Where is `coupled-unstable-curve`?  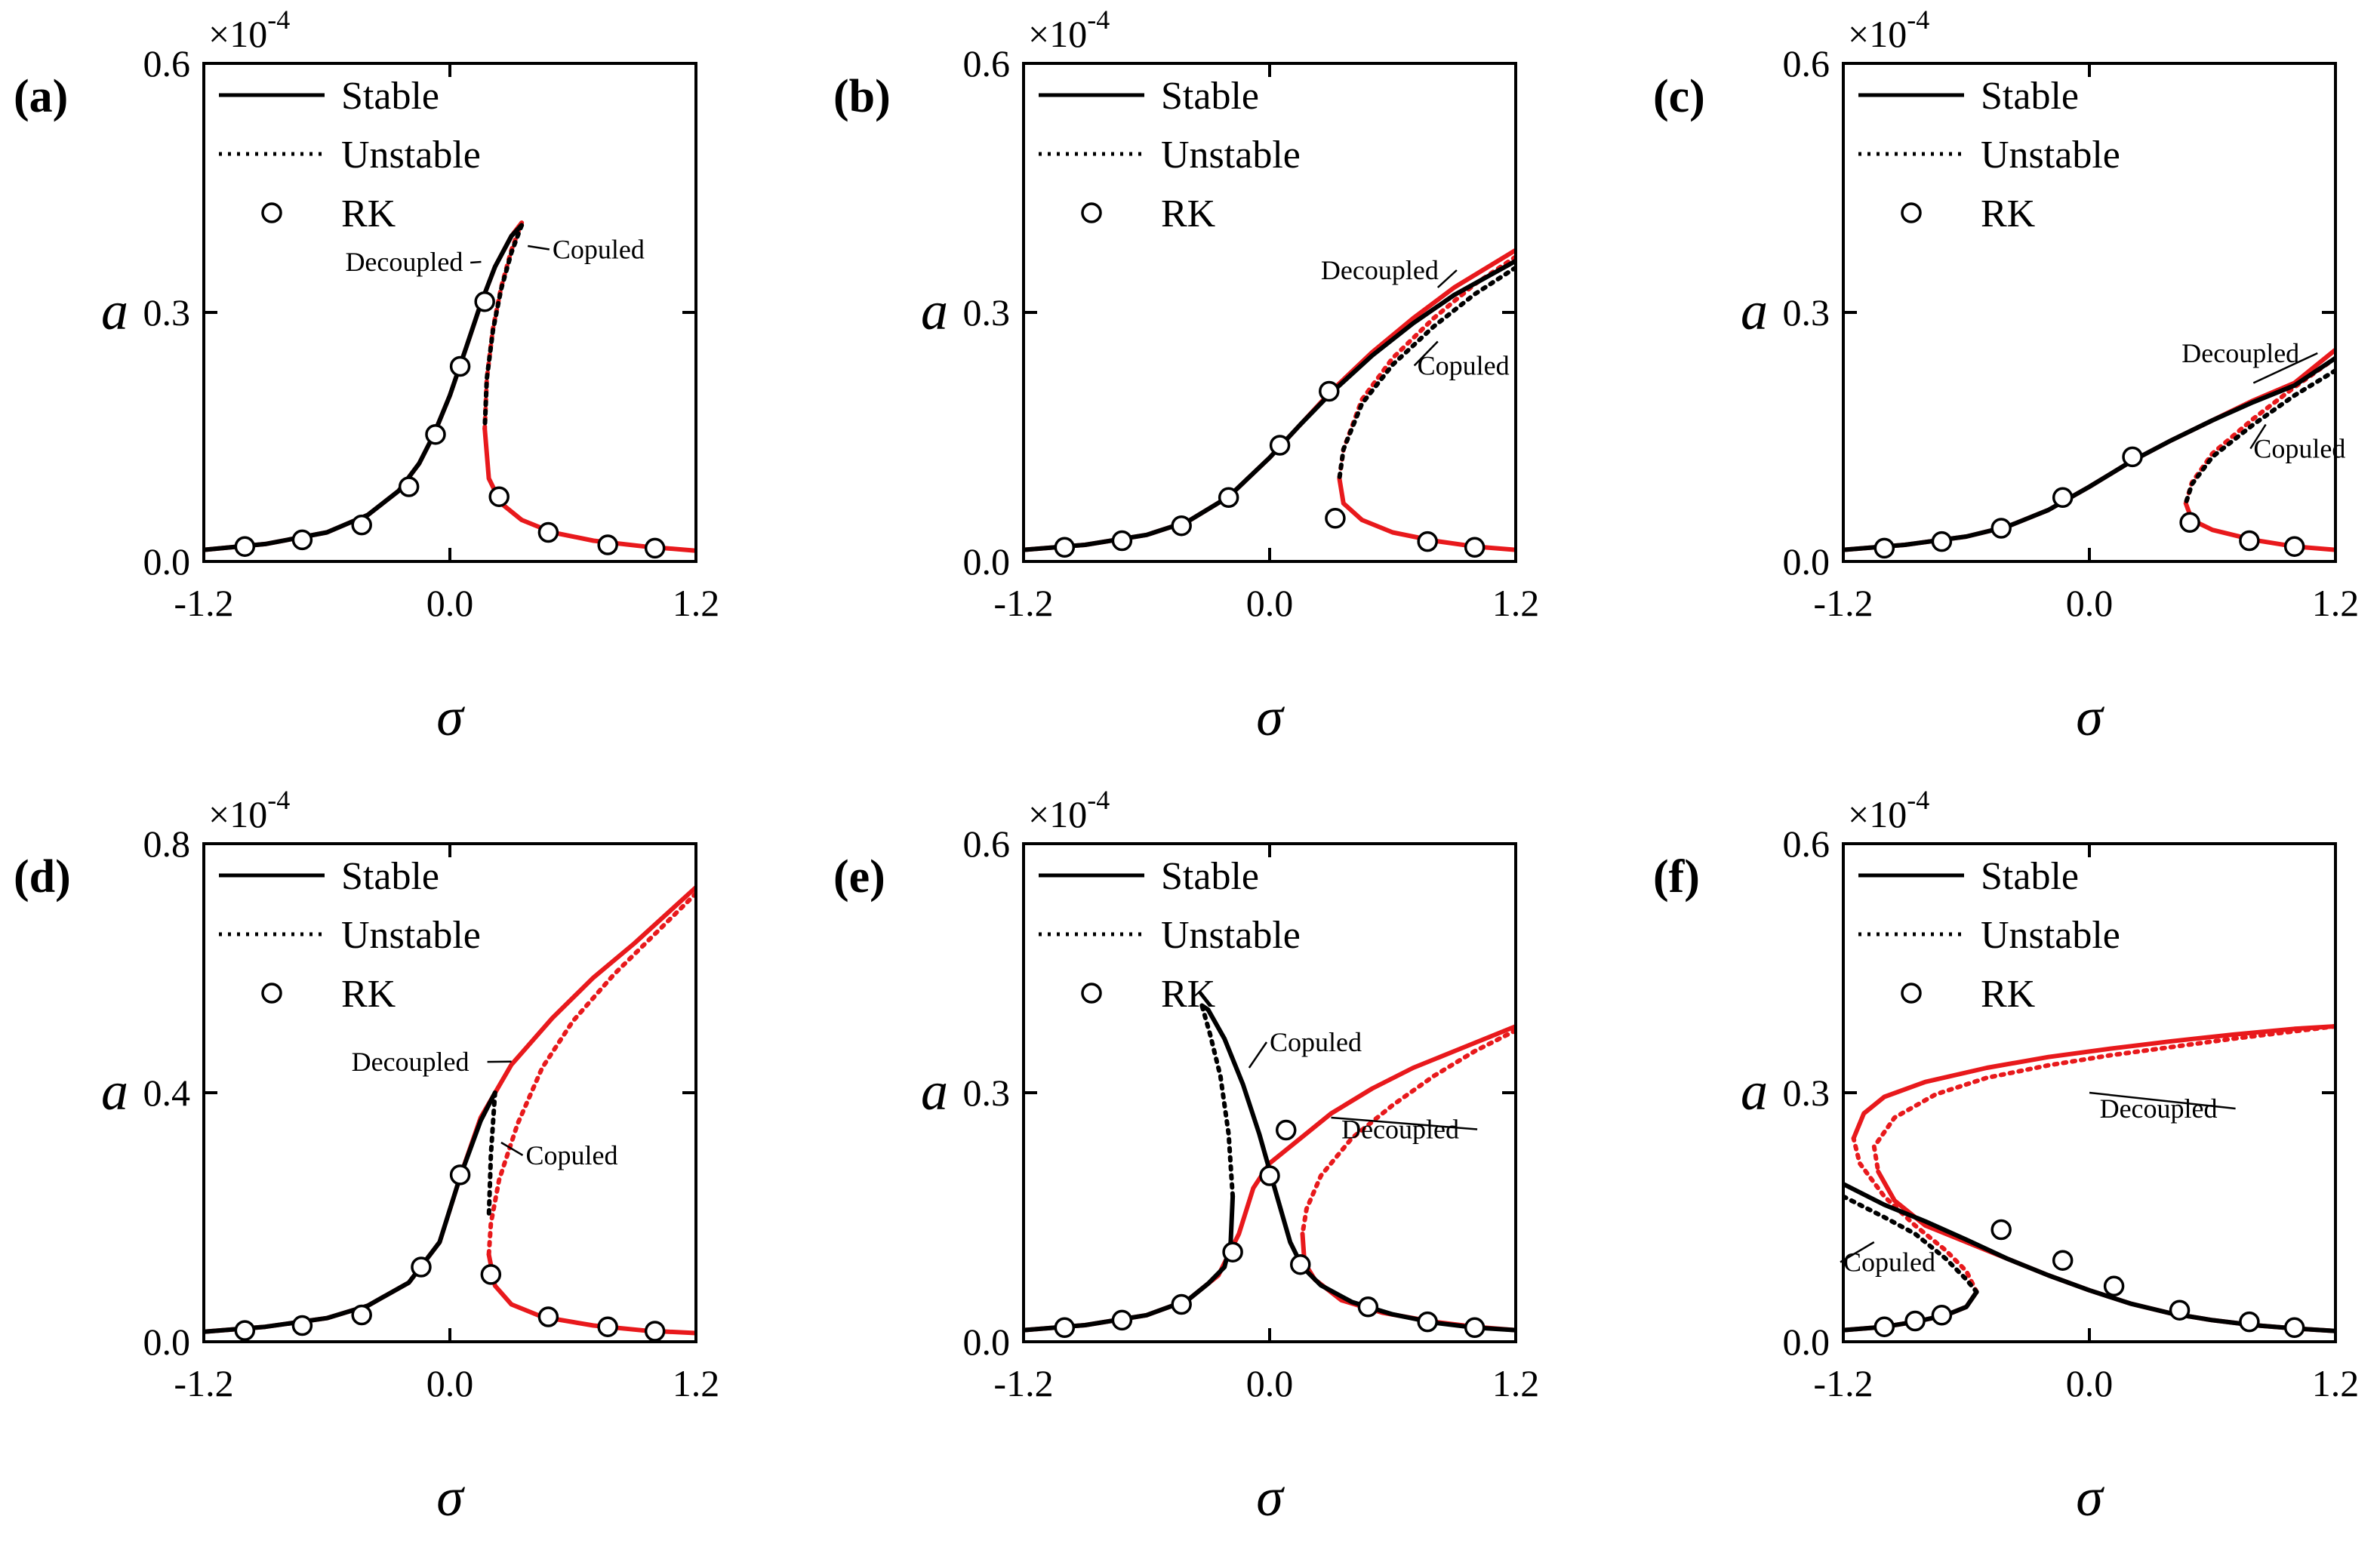
coupled-unstable-curve is located at coordinates (503, 327).